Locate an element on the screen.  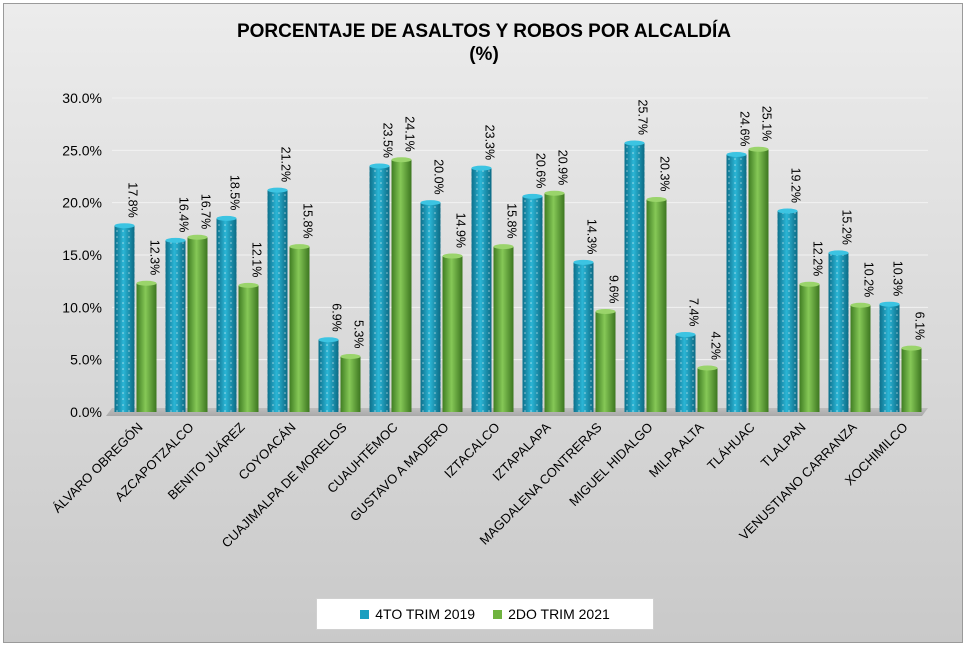
chart-floor is located at coordinates (517, 412).